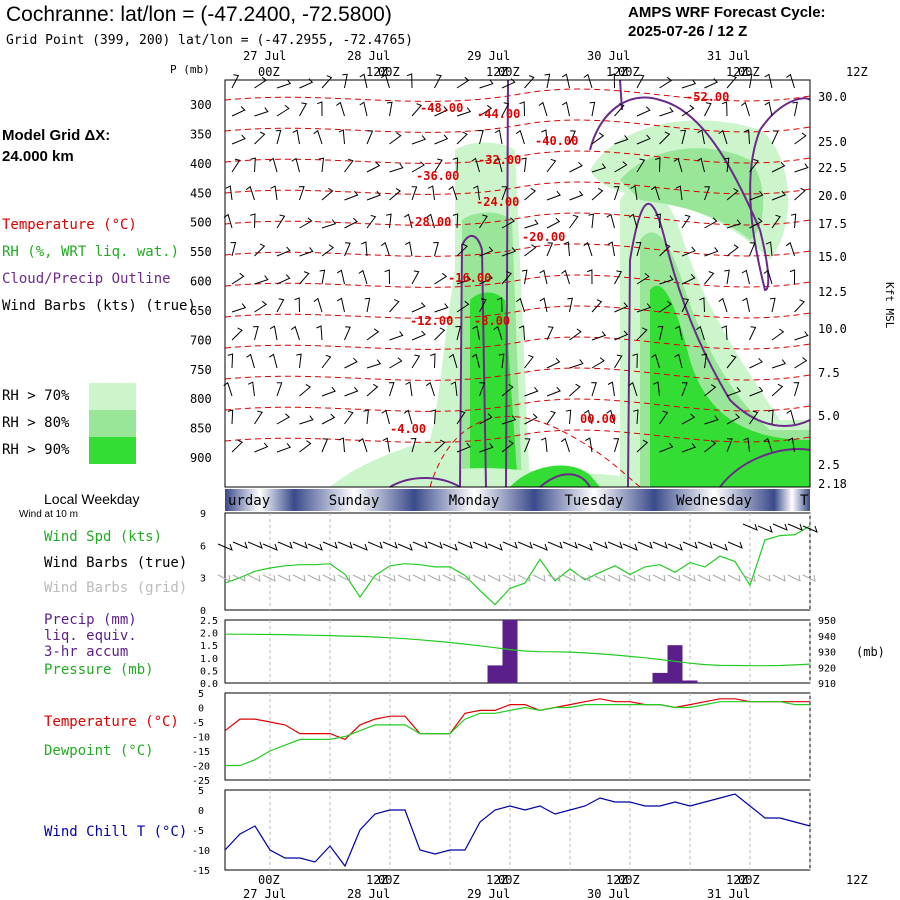 The image size is (900, 900). Describe the element at coordinates (497, 202) in the screenshot. I see `temperature-label: -24.00` at that location.